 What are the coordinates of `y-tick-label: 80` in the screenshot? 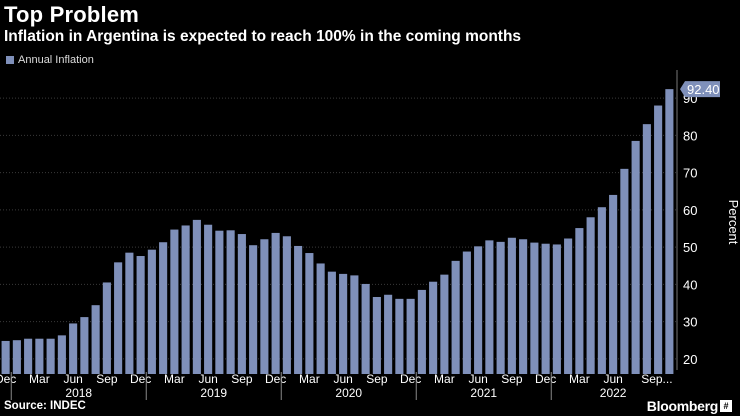 It's located at (690, 135).